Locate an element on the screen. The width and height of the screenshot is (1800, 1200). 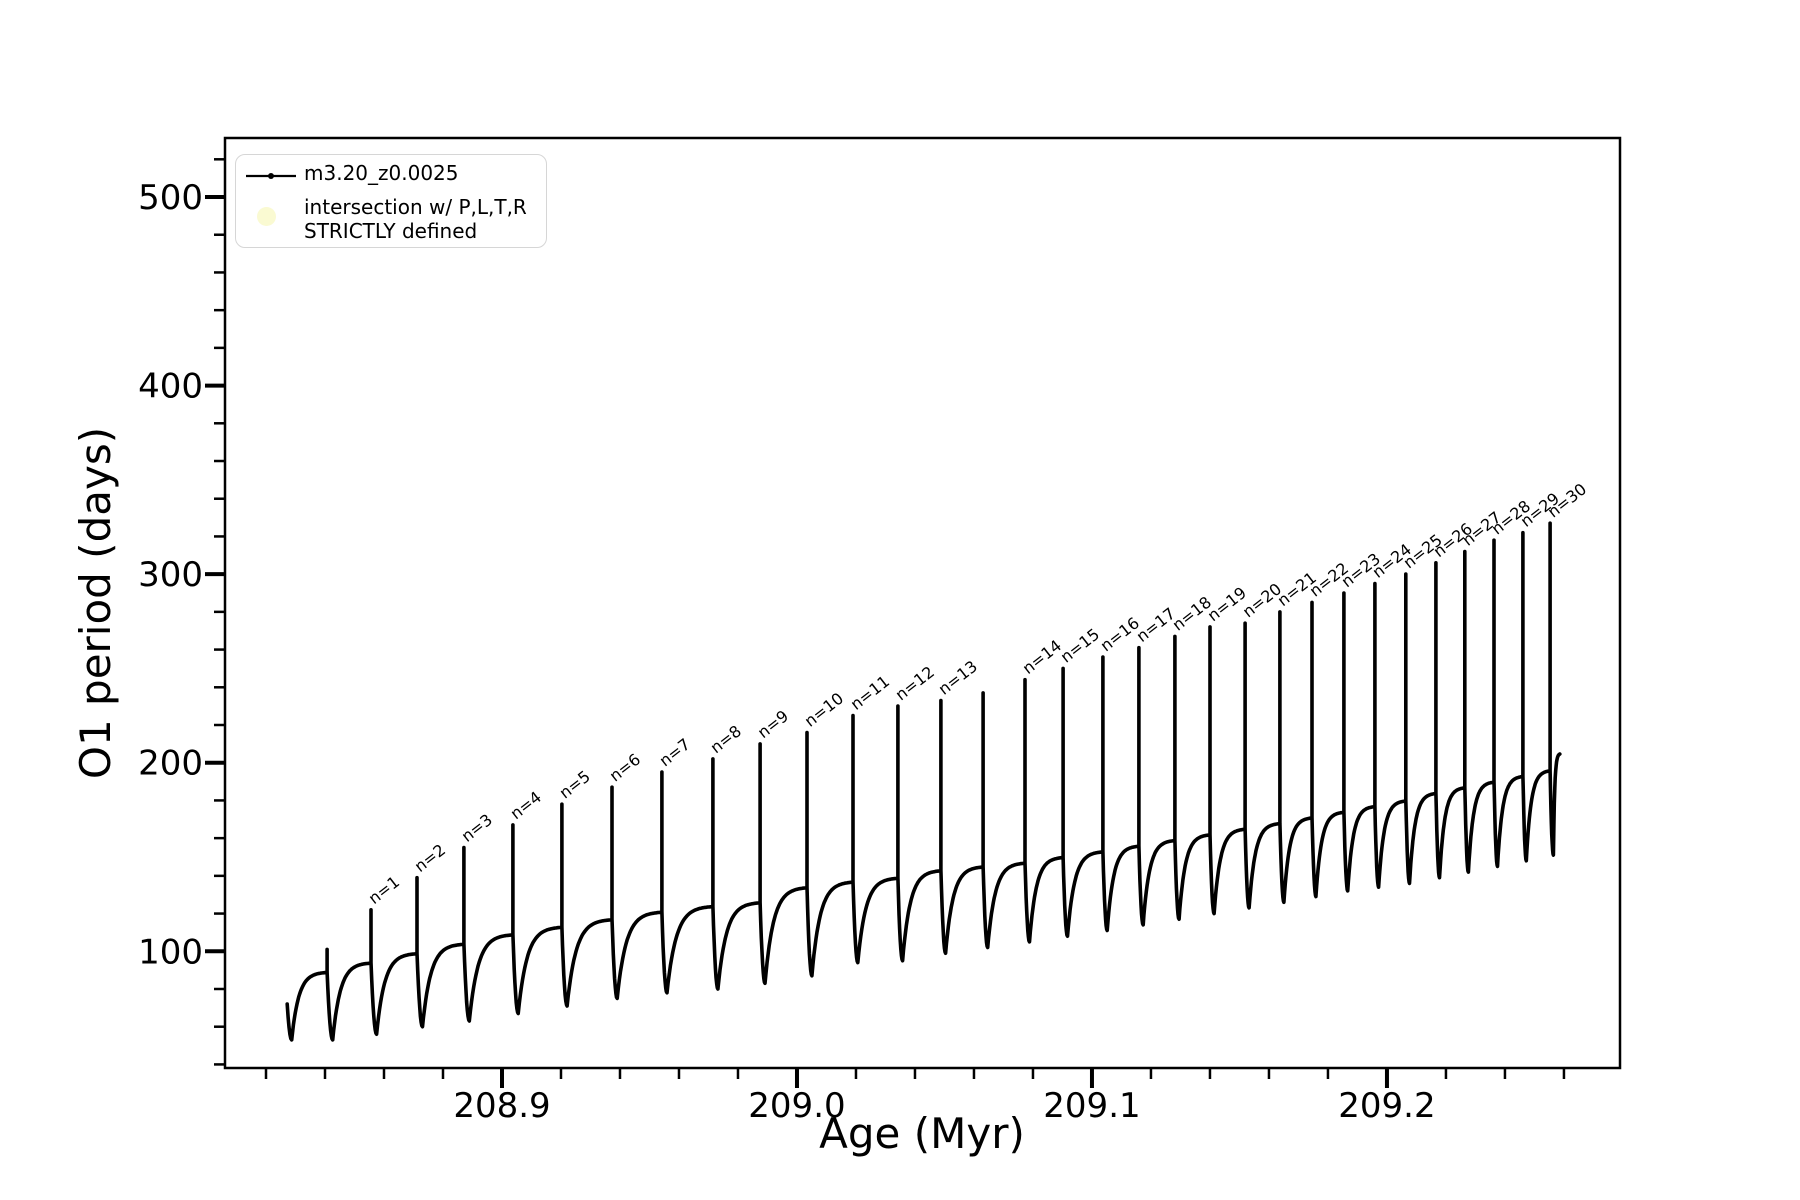
spike-label: n=13 is located at coordinates (958, 678).